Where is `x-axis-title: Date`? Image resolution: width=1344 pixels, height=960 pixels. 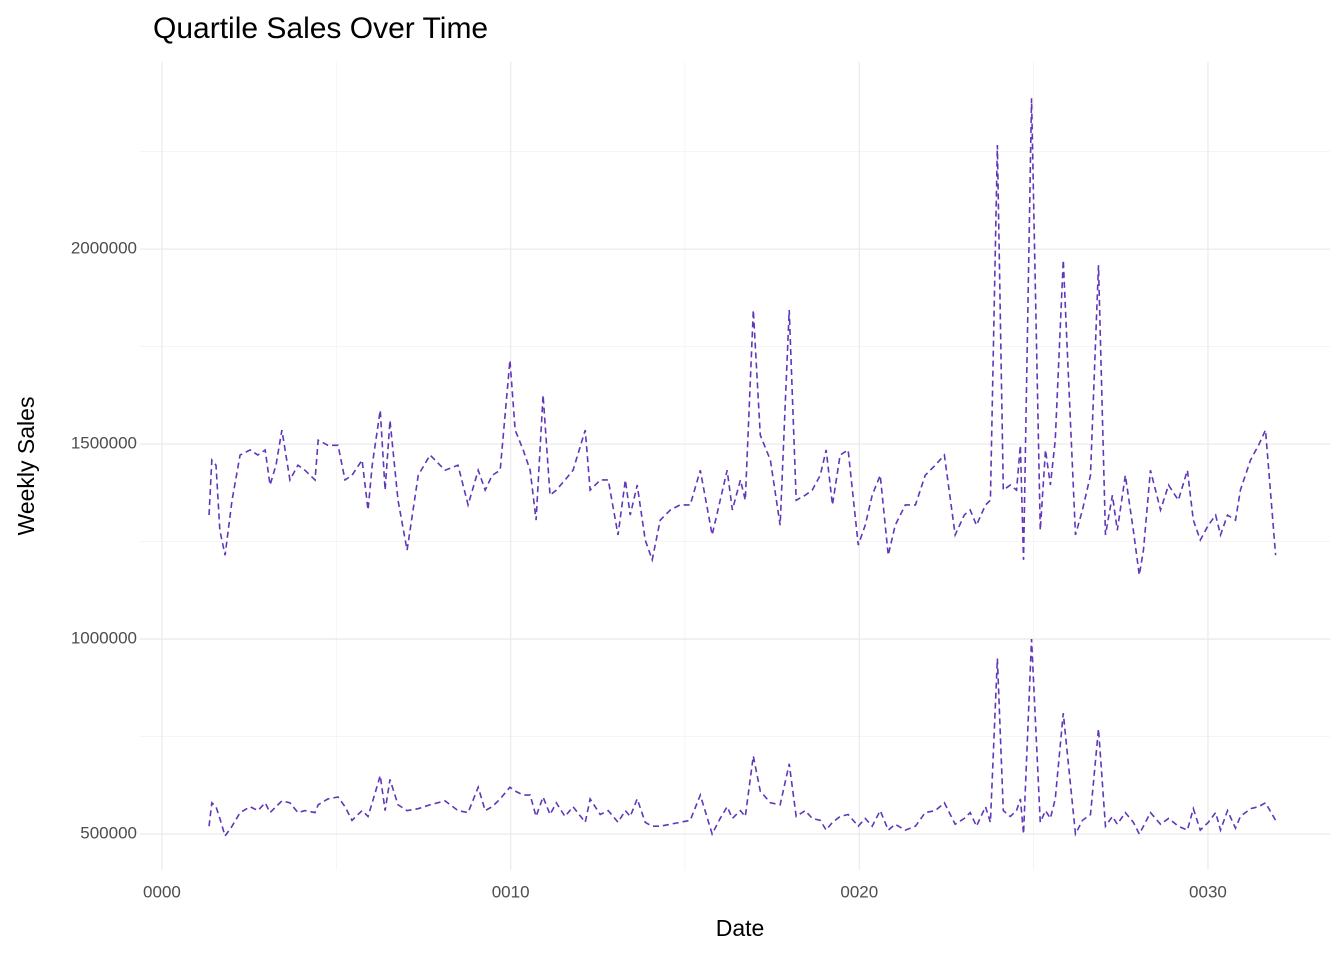
x-axis-title: Date is located at coordinates (740, 928).